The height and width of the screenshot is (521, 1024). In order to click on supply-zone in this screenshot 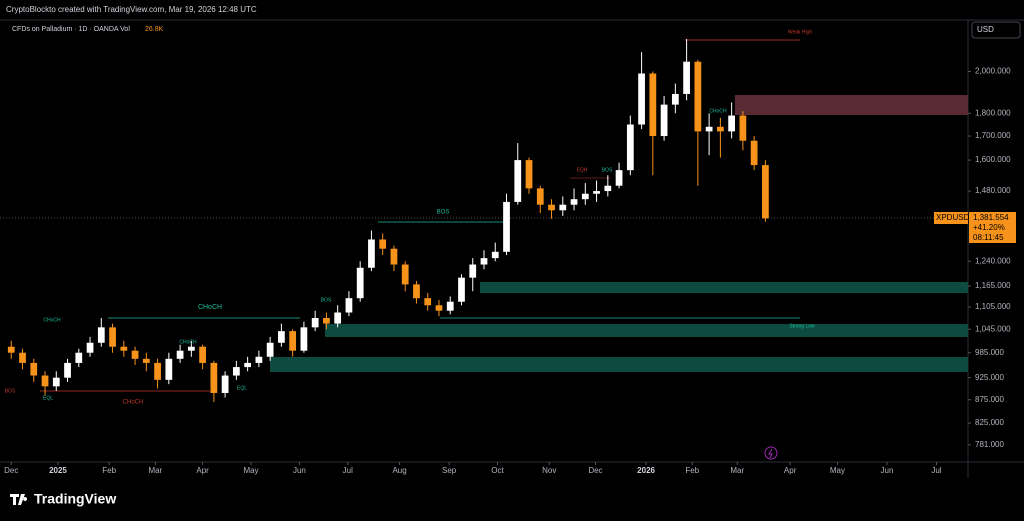, I will do `click(851, 105)`.